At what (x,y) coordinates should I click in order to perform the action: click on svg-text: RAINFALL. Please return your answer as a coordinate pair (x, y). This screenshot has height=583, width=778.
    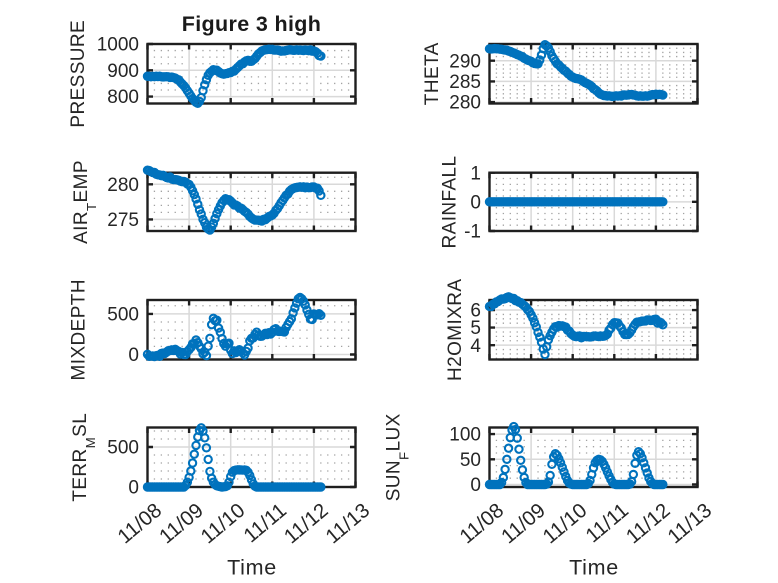
    Looking at the image, I should click on (450, 202).